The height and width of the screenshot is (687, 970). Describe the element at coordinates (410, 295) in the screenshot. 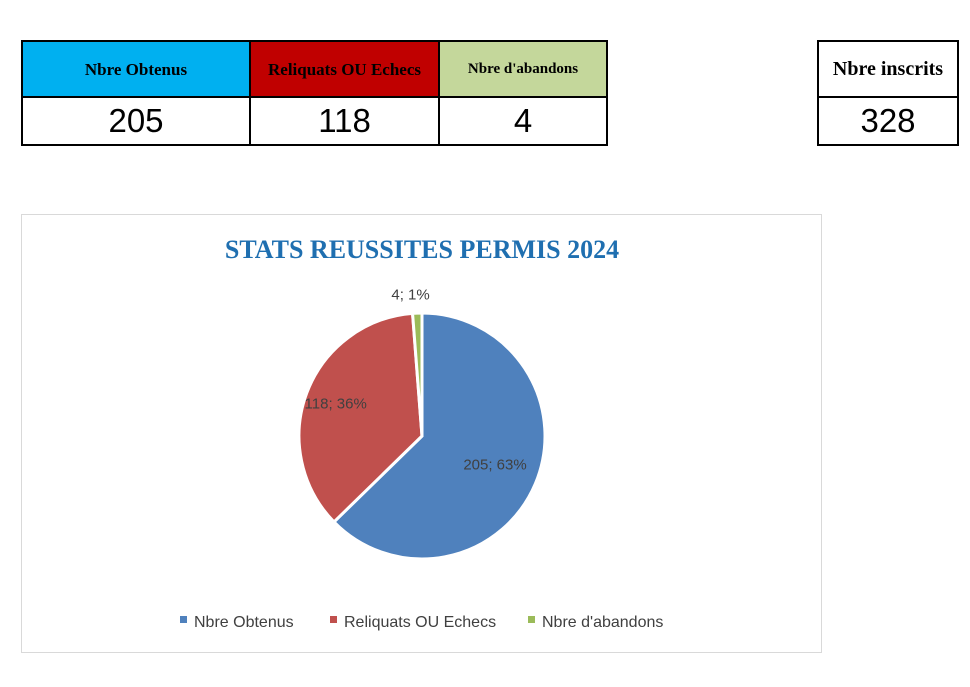

I see `label-abandons: 4; 1%` at that location.